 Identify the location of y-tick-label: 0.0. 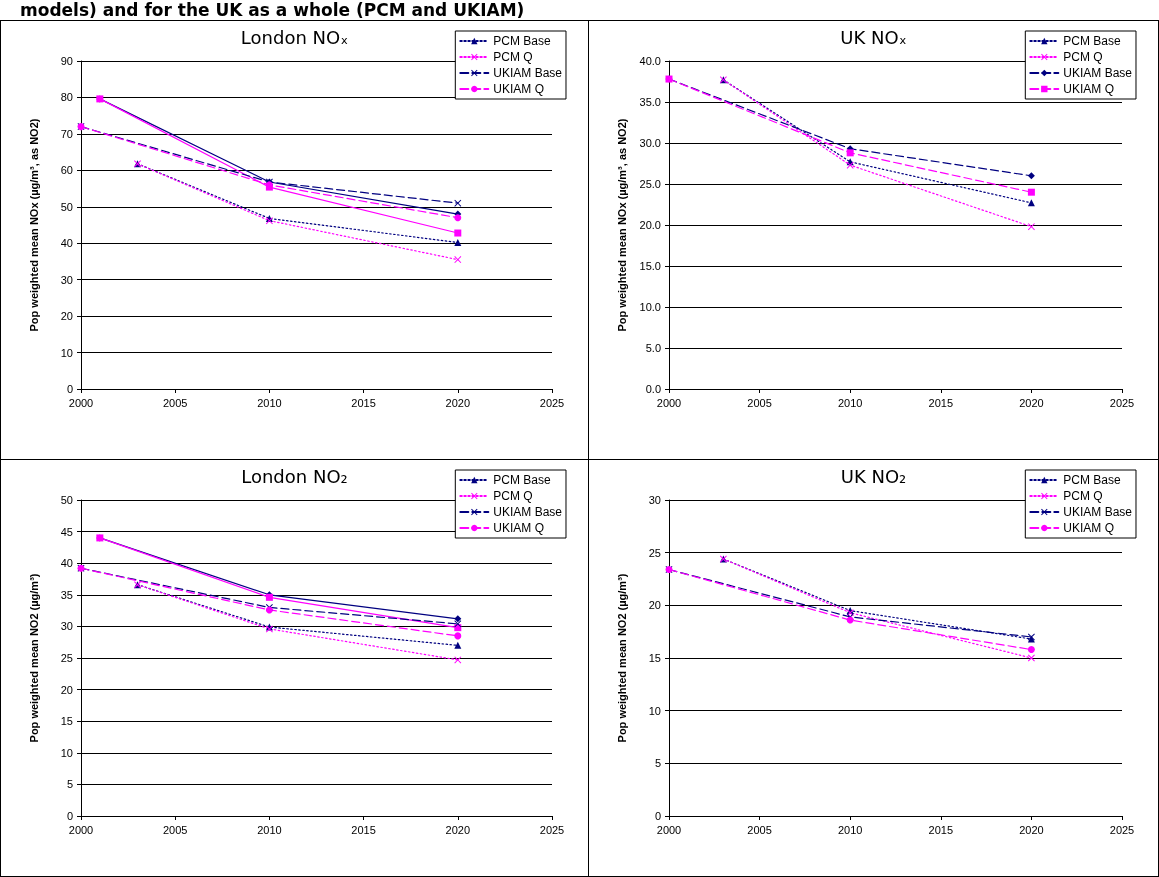
(653, 389).